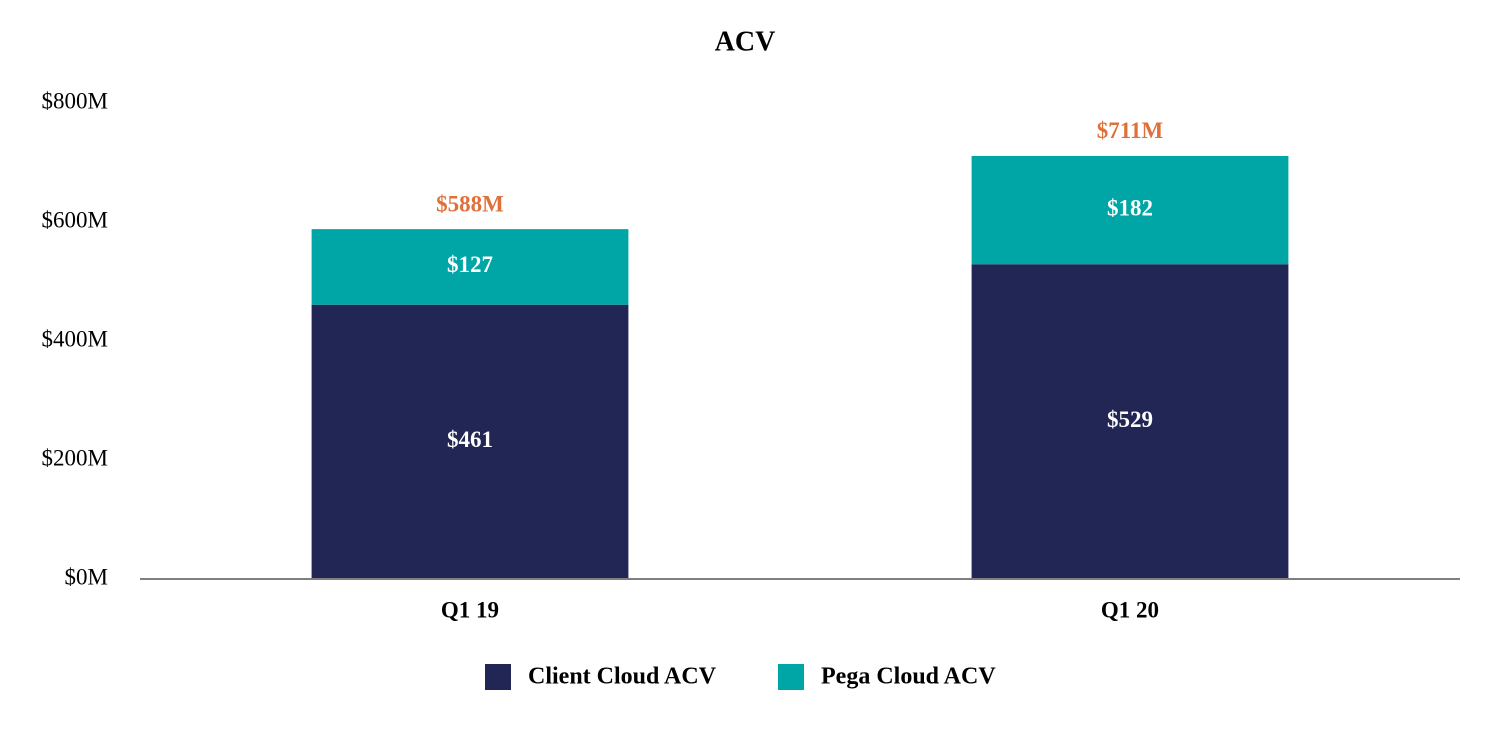 The height and width of the screenshot is (730, 1490). I want to click on segment-label: $461, so click(470, 439).